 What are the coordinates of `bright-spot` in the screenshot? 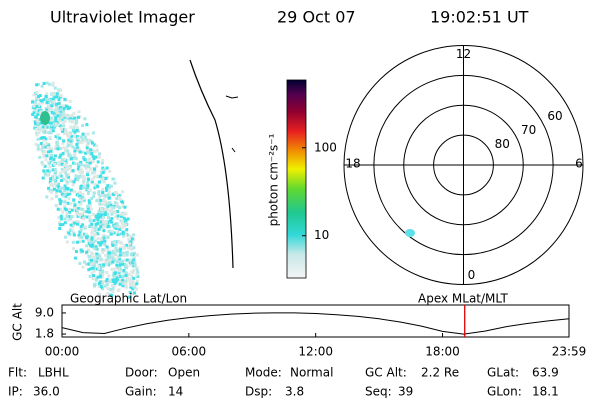 It's located at (45, 118).